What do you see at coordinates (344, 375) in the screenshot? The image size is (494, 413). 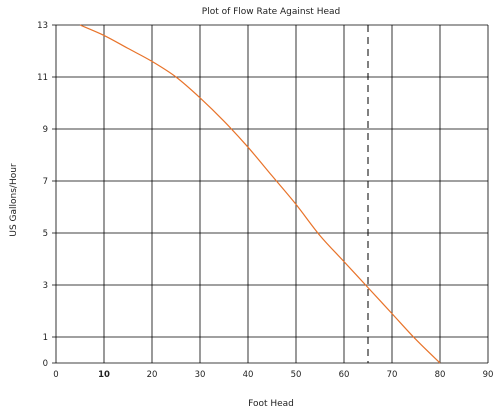 I see `x-tick-label: 60` at bounding box center [344, 375].